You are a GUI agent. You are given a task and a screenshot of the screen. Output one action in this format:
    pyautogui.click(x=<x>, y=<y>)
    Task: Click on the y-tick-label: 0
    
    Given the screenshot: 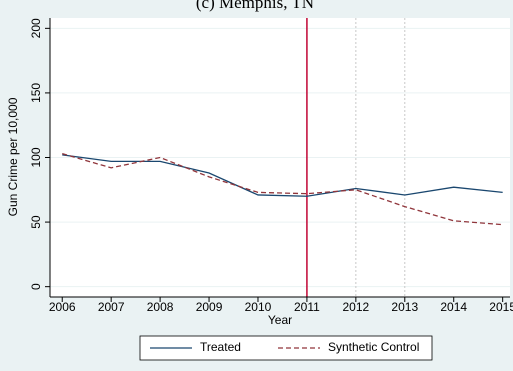 What is the action you would take?
    pyautogui.click(x=36, y=286)
    